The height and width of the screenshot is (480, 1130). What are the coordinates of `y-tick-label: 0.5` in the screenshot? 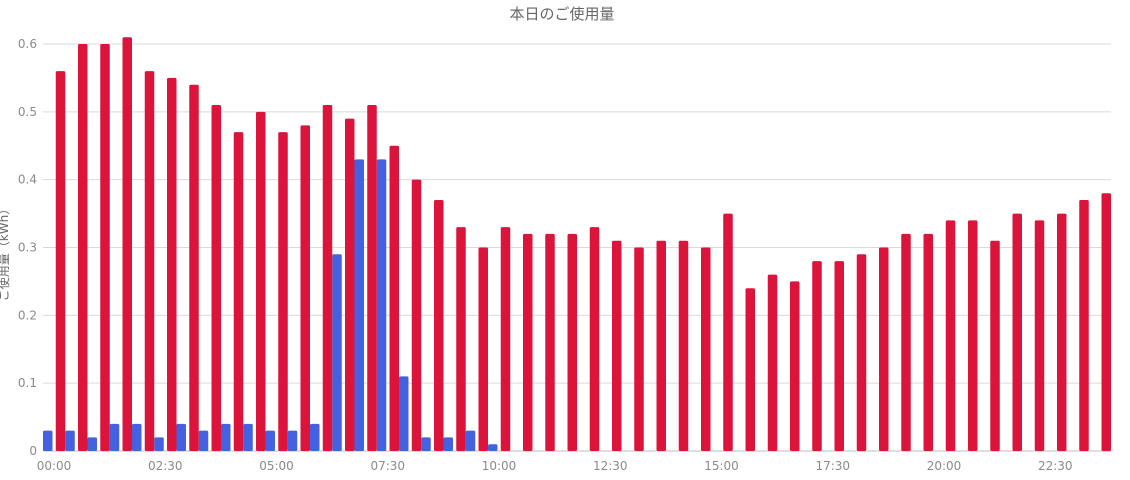 It's located at (27, 112).